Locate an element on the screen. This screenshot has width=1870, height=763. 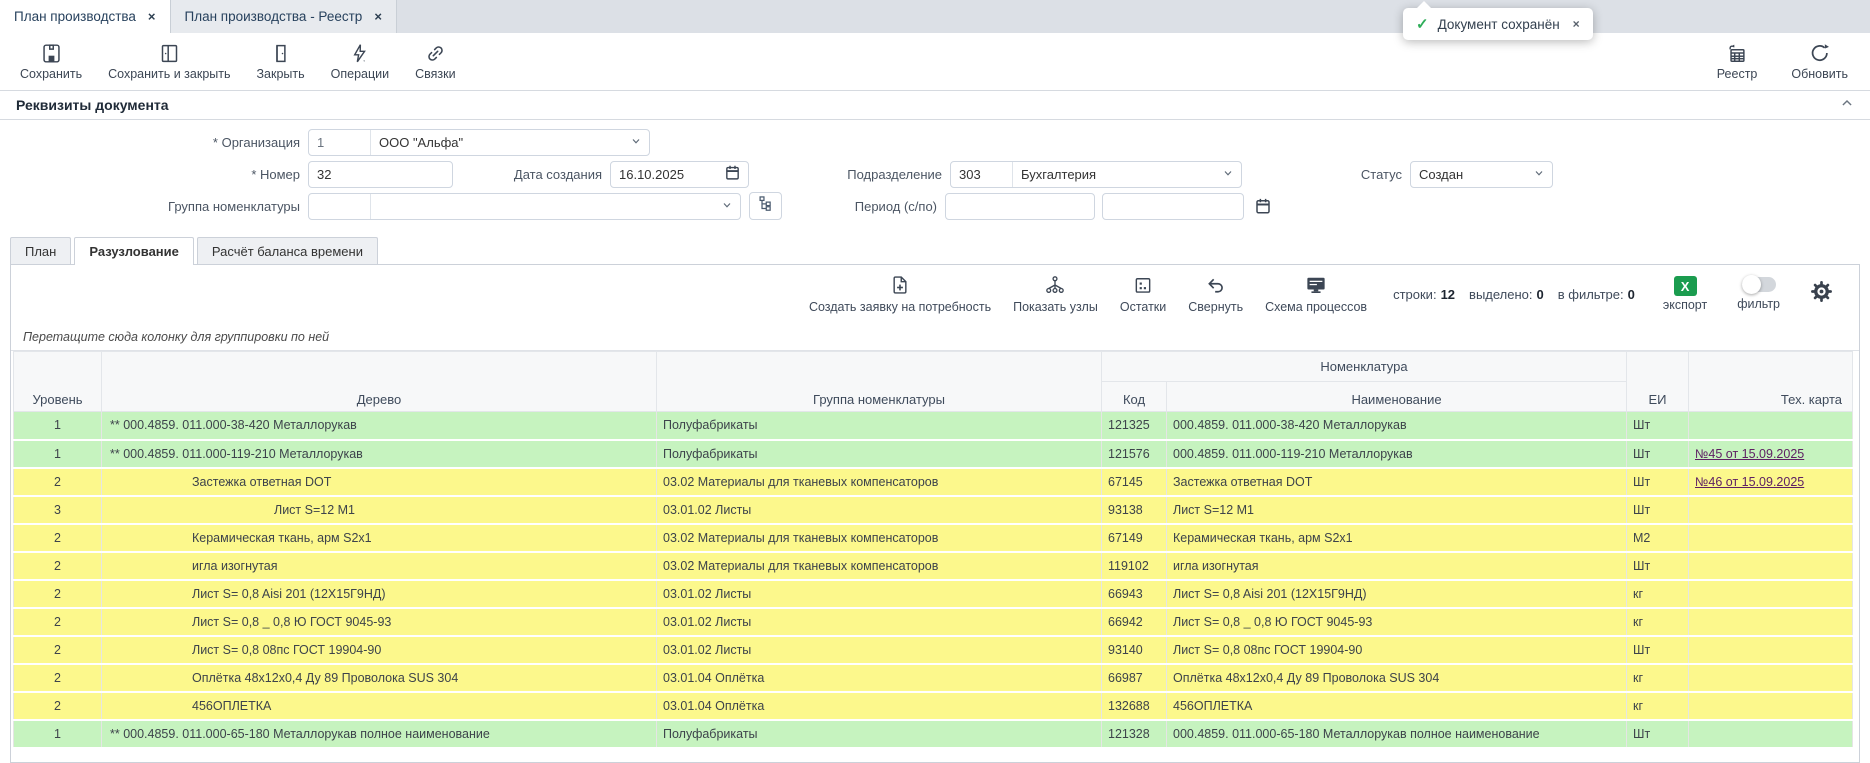
column-header-code: Код is located at coordinates (1134, 396).